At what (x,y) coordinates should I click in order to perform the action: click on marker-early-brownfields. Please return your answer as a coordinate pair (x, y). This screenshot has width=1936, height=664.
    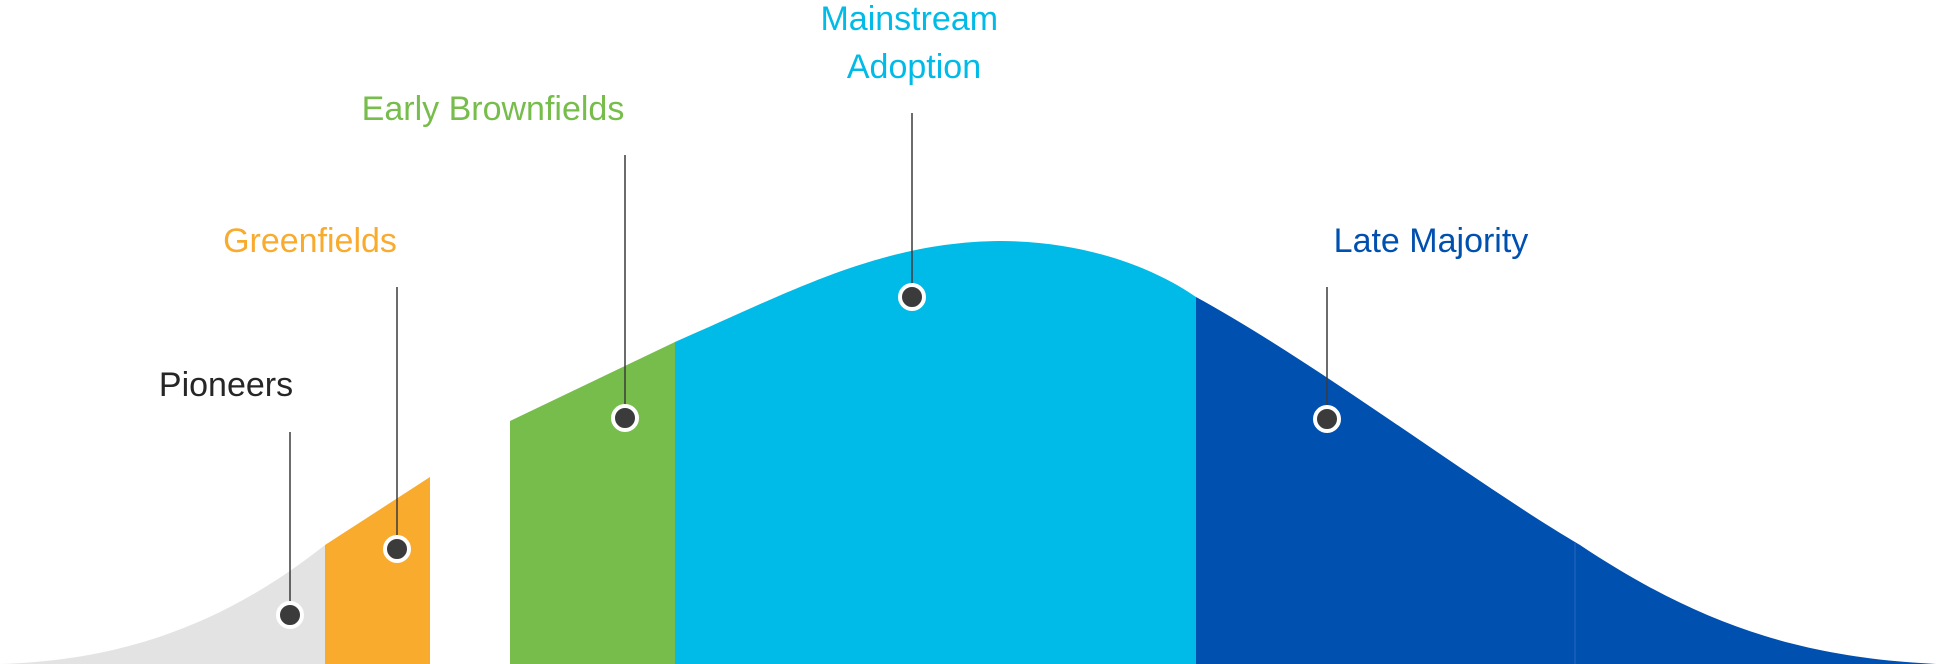
    Looking at the image, I should click on (625, 418).